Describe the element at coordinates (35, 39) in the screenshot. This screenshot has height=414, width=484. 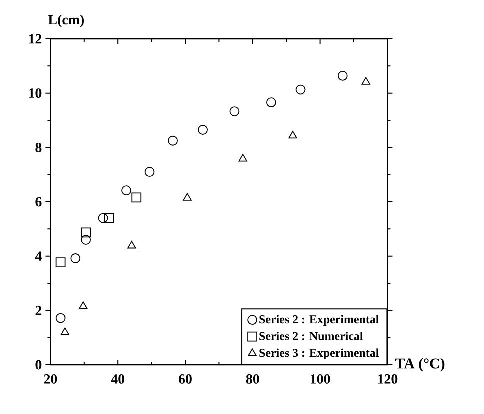
I see `y-tick-label: 12` at that location.